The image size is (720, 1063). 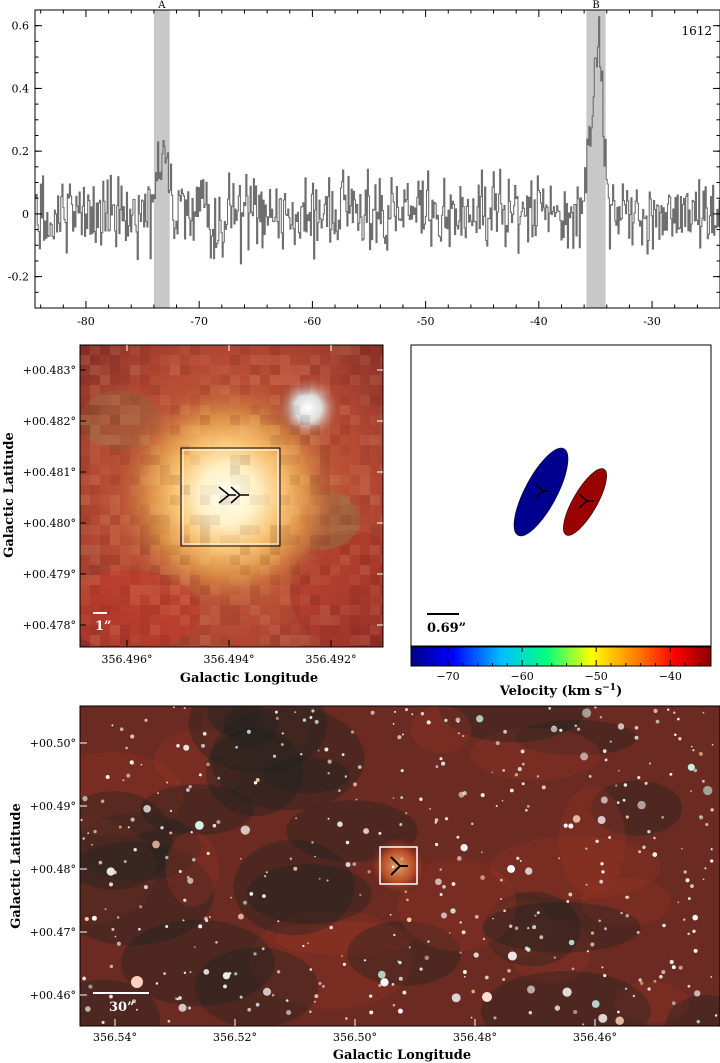 I want to click on x-tick-label: 356.492°, so click(x=331, y=659).